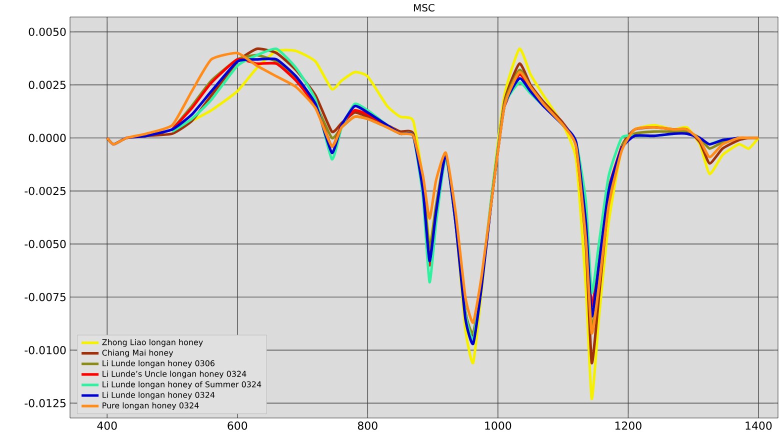 The width and height of the screenshot is (781, 434). What do you see at coordinates (107, 426) in the screenshot?
I see `x-tick-label: 400` at bounding box center [107, 426].